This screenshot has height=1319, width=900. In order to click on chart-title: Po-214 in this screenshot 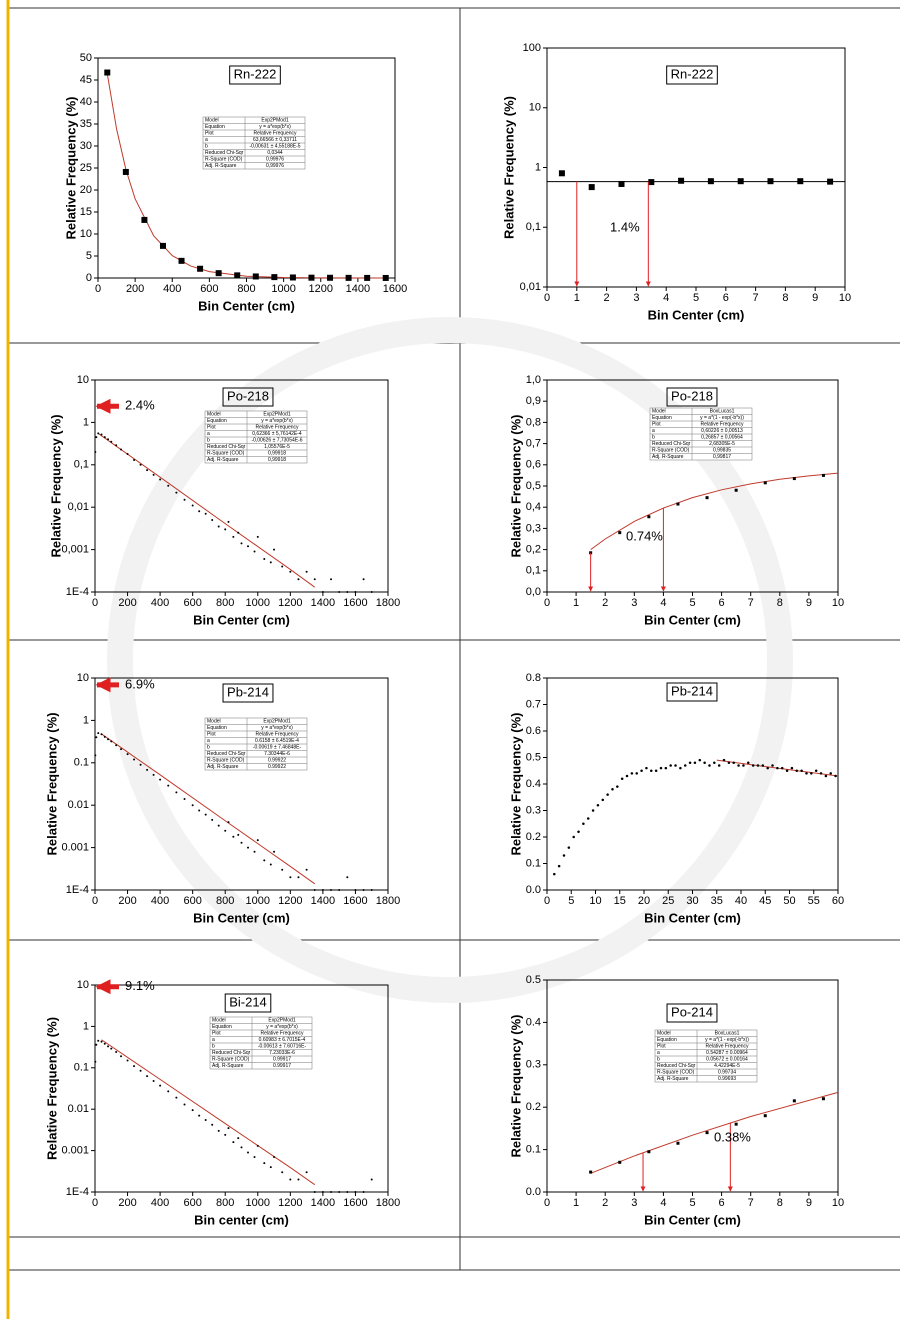, I will do `click(692, 1011)`.